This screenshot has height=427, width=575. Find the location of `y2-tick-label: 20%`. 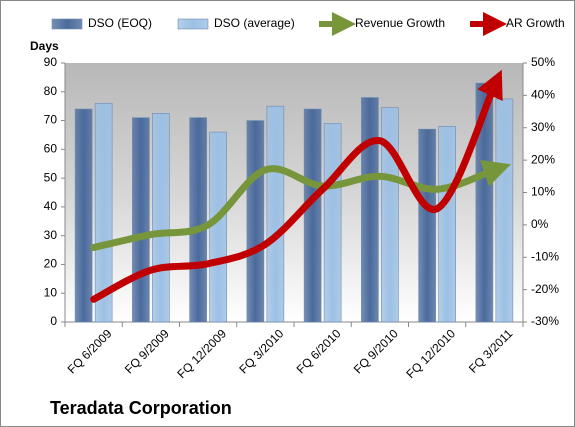

y2-tick-label: 20% is located at coordinates (543, 159).